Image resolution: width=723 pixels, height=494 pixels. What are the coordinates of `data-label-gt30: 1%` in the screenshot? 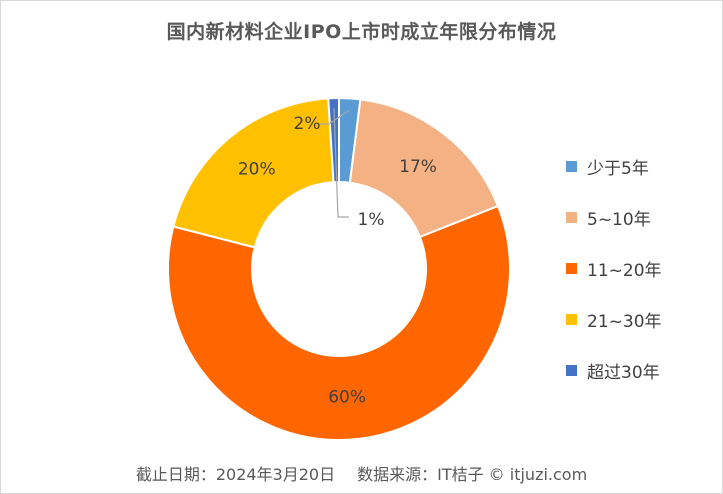 It's located at (371, 220).